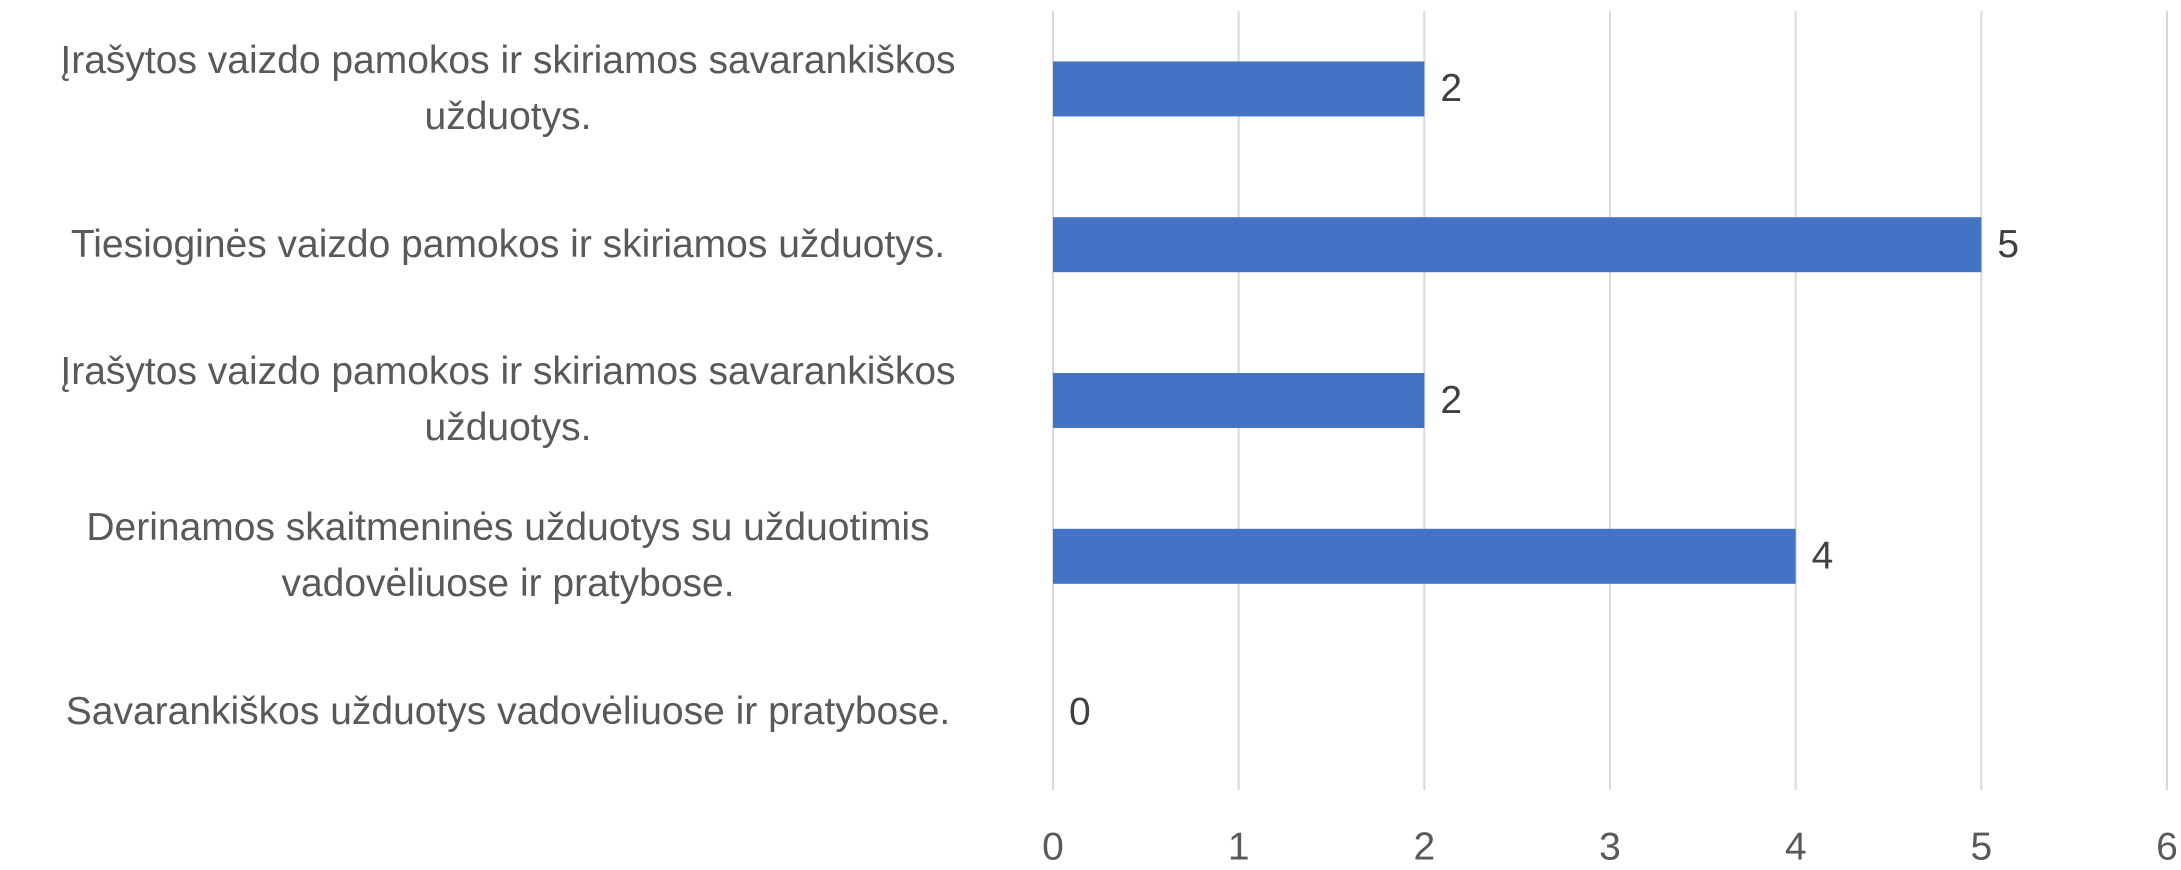  I want to click on x-tick-label: 2, so click(1424, 846).